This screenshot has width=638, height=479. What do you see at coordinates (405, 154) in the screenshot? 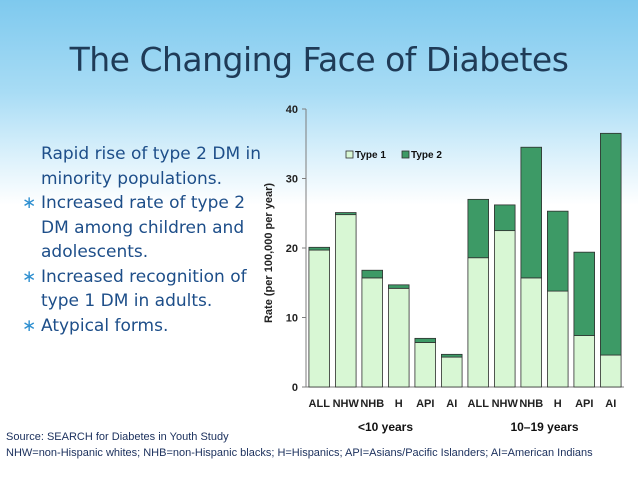
I see `legend-swatch-type2` at bounding box center [405, 154].